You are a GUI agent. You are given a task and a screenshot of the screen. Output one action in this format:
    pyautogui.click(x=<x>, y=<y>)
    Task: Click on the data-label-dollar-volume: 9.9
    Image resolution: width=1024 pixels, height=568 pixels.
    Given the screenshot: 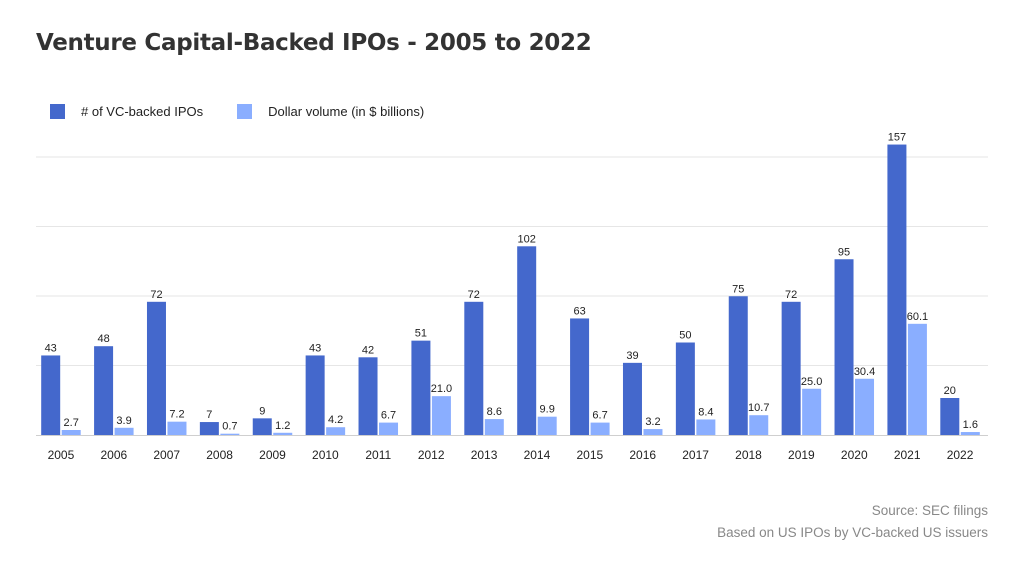 What is the action you would take?
    pyautogui.click(x=547, y=410)
    